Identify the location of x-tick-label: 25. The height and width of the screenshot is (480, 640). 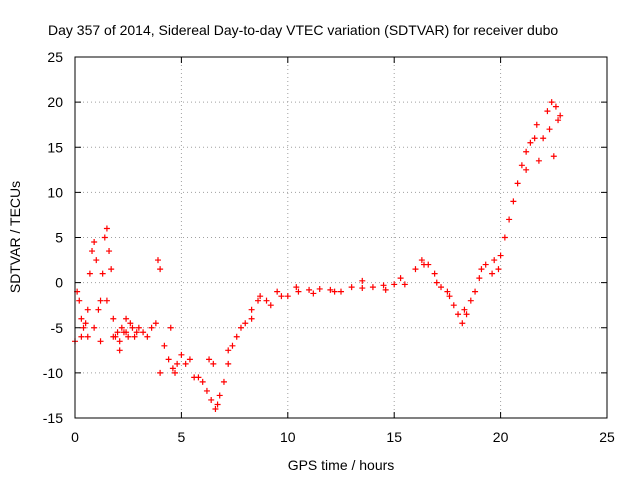
(607, 437).